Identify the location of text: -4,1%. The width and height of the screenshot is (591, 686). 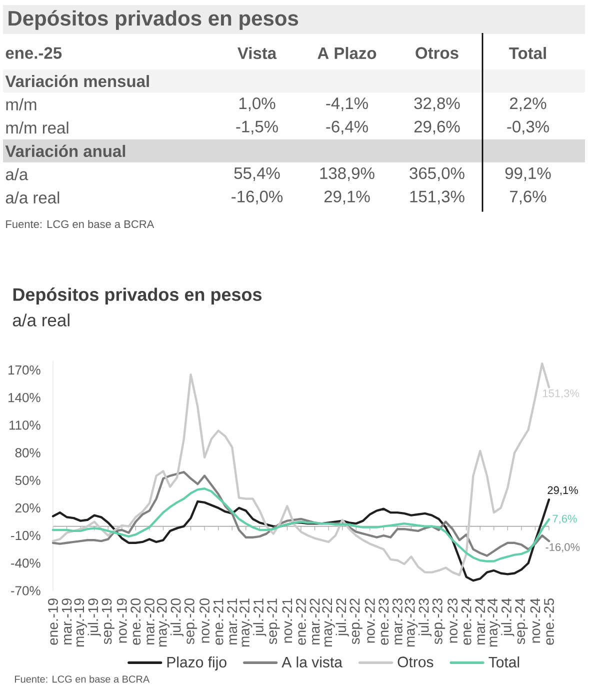
(347, 105).